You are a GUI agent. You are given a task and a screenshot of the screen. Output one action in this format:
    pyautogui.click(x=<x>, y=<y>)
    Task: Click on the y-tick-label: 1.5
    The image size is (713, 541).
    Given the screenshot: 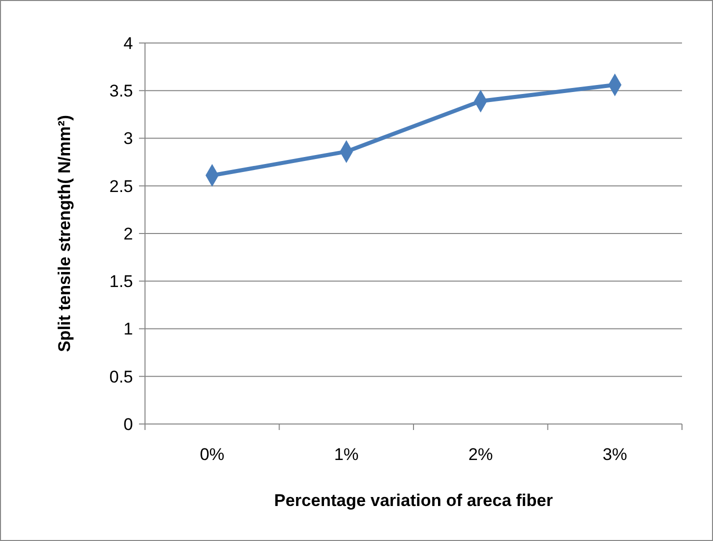 What is the action you would take?
    pyautogui.click(x=121, y=282)
    